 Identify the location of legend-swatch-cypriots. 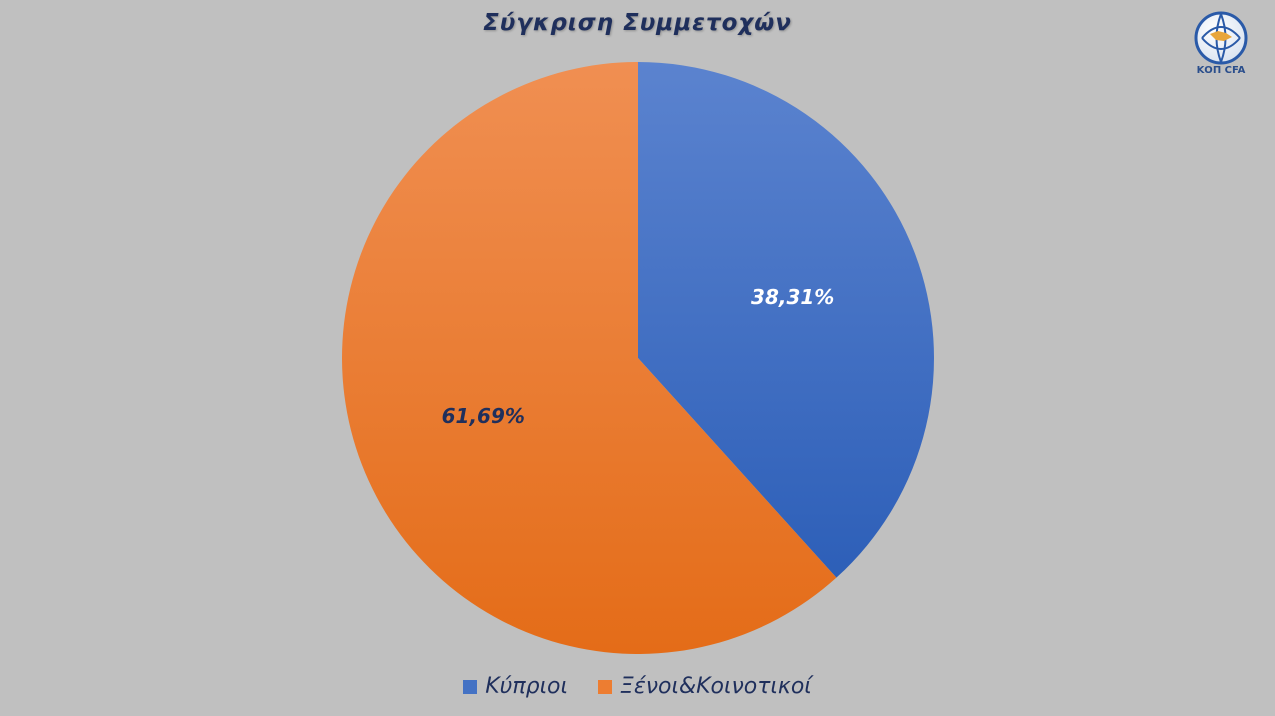
(470, 686).